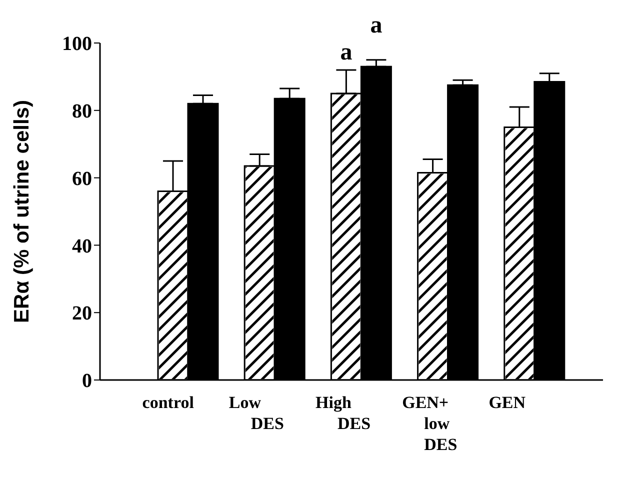  What do you see at coordinates (82, 246) in the screenshot?
I see `y-tick-label: 40` at bounding box center [82, 246].